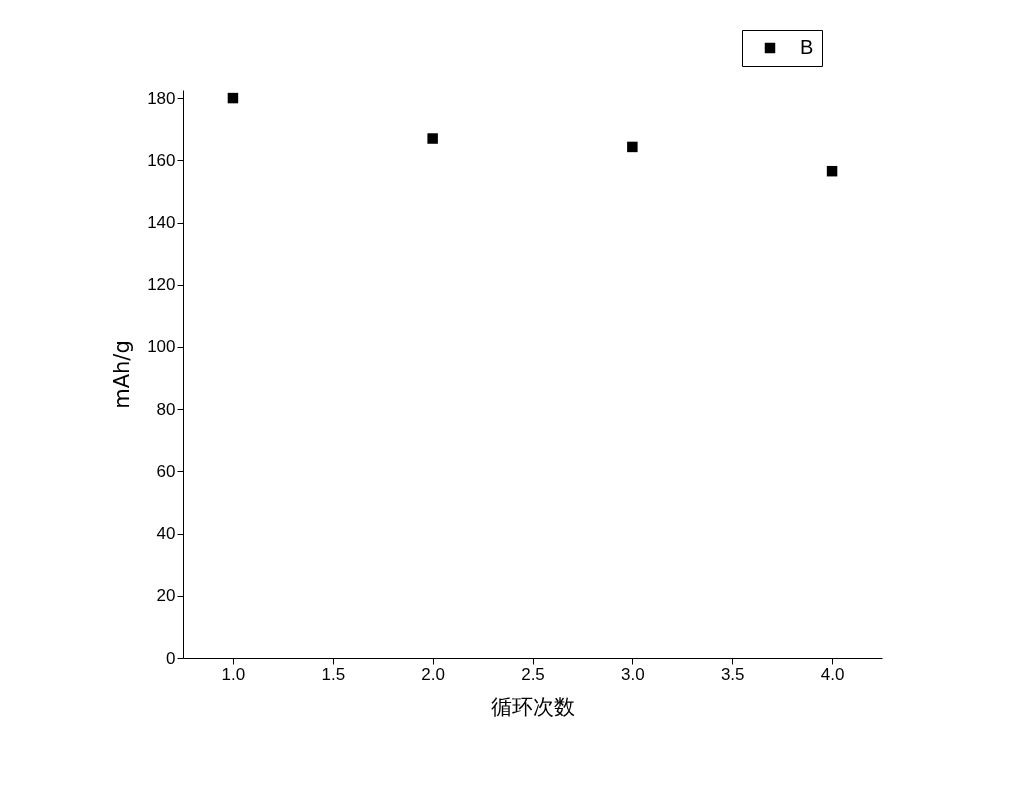 Image resolution: width=1024 pixels, height=790 pixels. Describe the element at coordinates (161, 160) in the screenshot. I see `y-tick-label: 160` at that location.